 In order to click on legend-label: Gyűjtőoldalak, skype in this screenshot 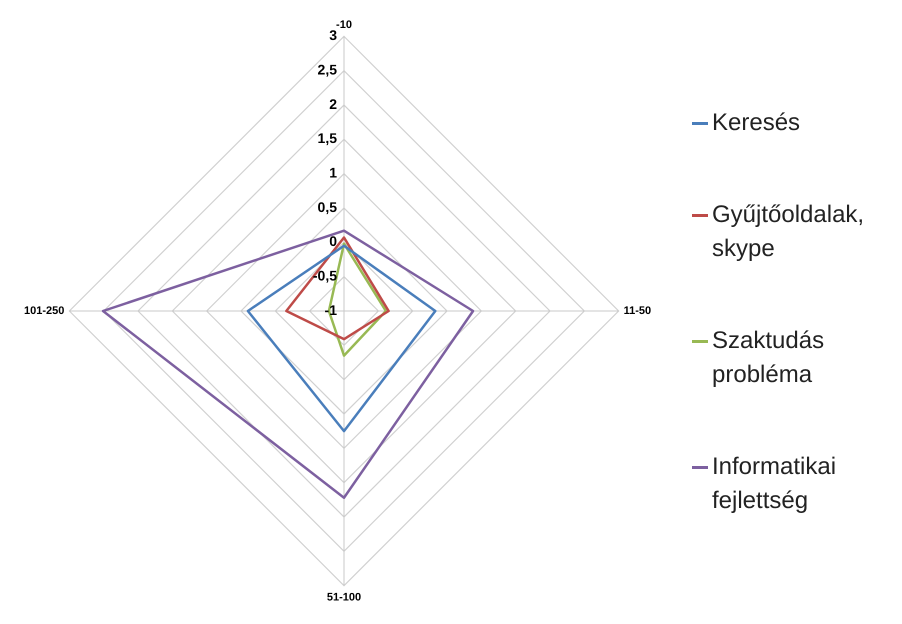, I will do `click(789, 232)`.